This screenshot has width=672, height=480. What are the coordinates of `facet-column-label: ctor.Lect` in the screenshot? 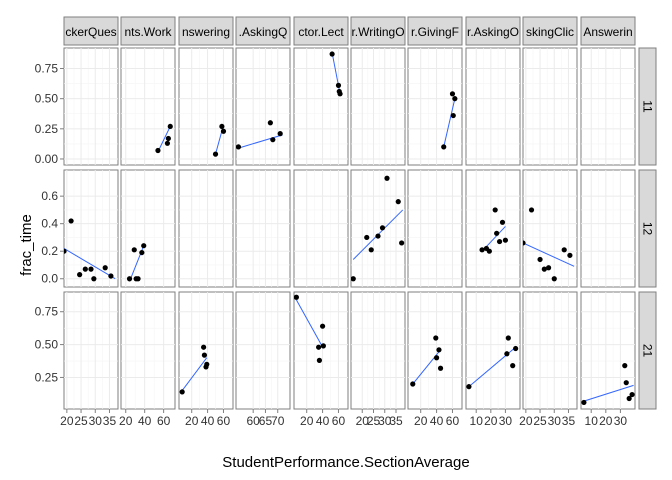 It's located at (321, 32).